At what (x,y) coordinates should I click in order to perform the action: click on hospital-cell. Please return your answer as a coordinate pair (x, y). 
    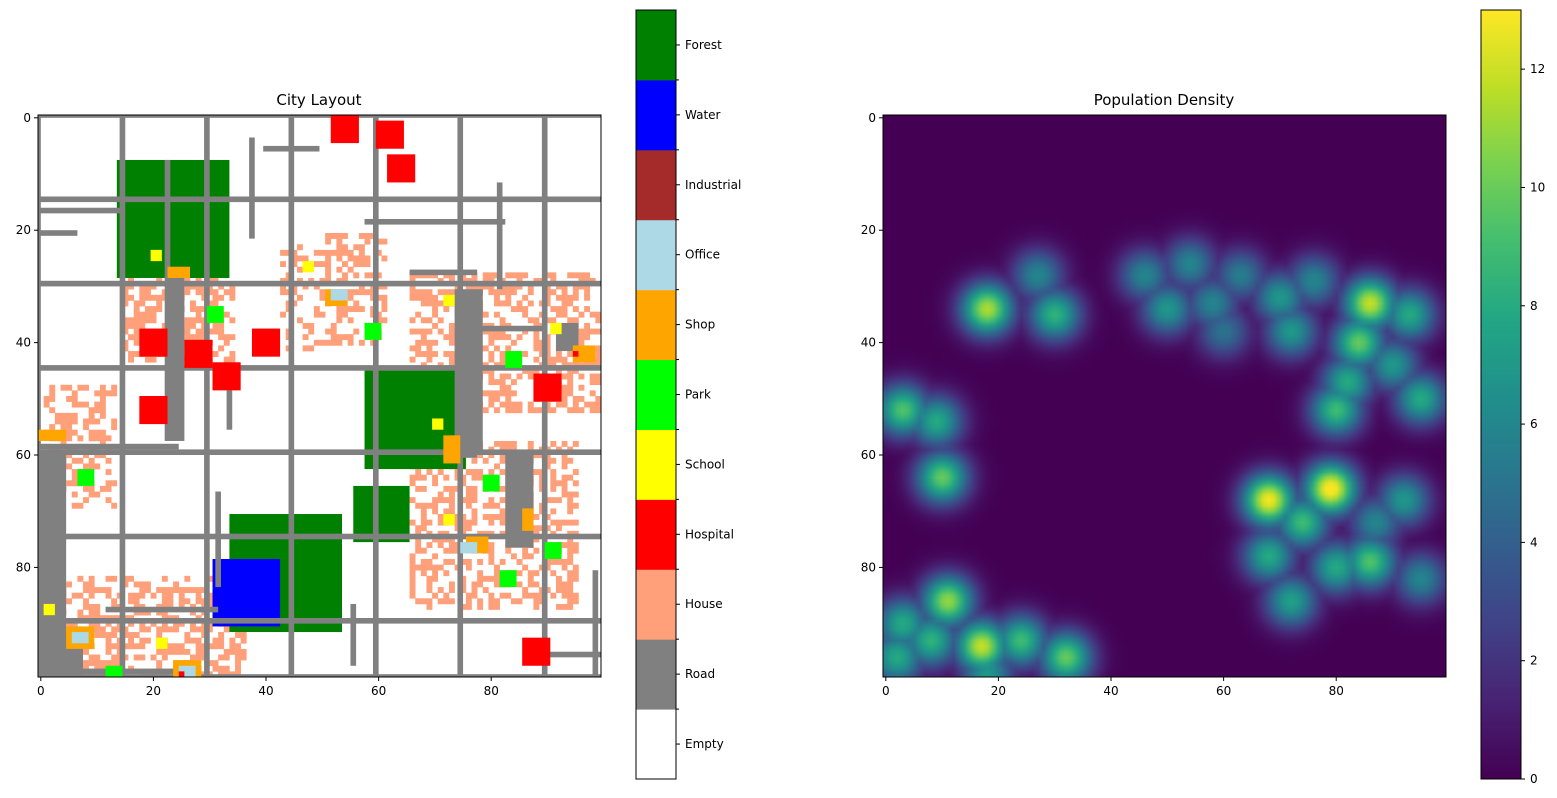
    Looking at the image, I should click on (226, 376).